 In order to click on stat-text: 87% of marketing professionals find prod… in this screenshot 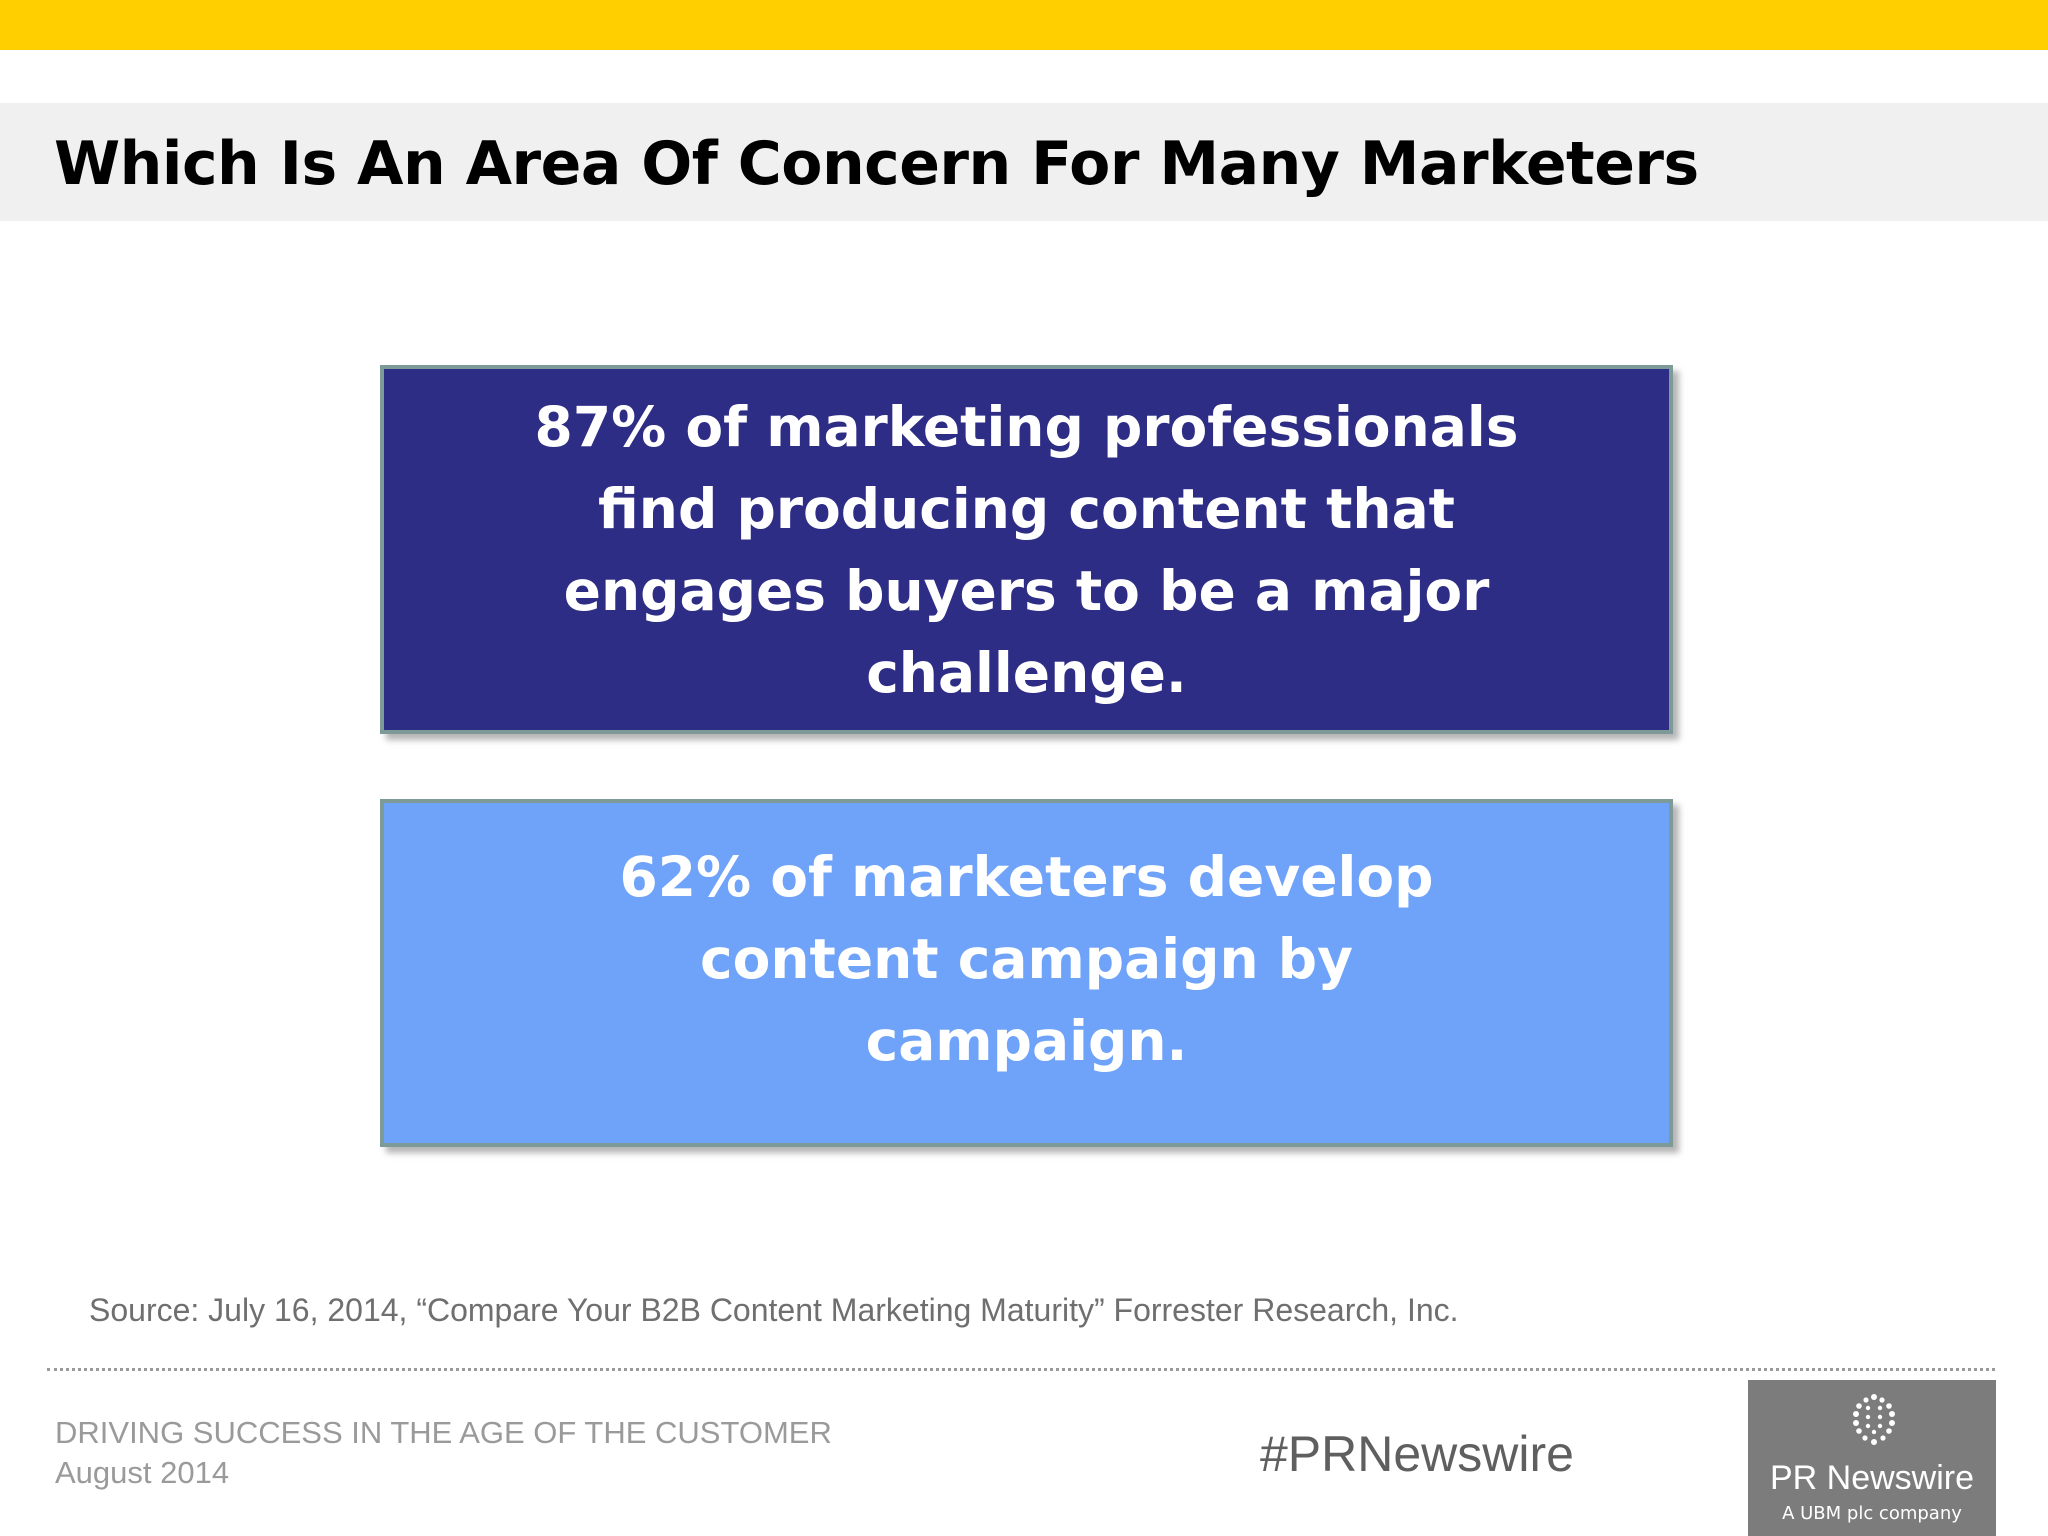, I will do `click(1026, 549)`.